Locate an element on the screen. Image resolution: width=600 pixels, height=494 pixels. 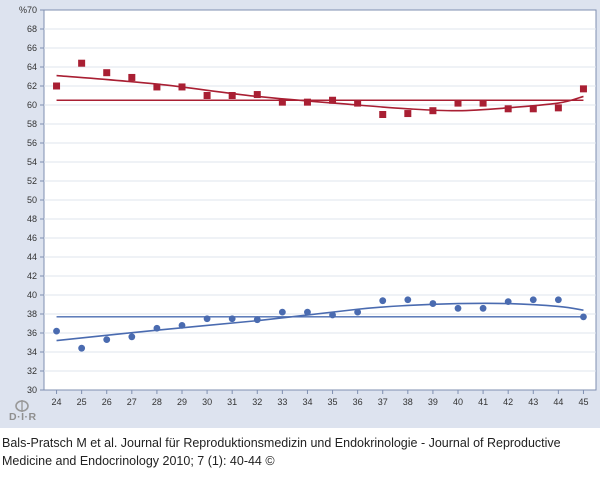
y-tick-label: 58 is located at coordinates (32, 124).